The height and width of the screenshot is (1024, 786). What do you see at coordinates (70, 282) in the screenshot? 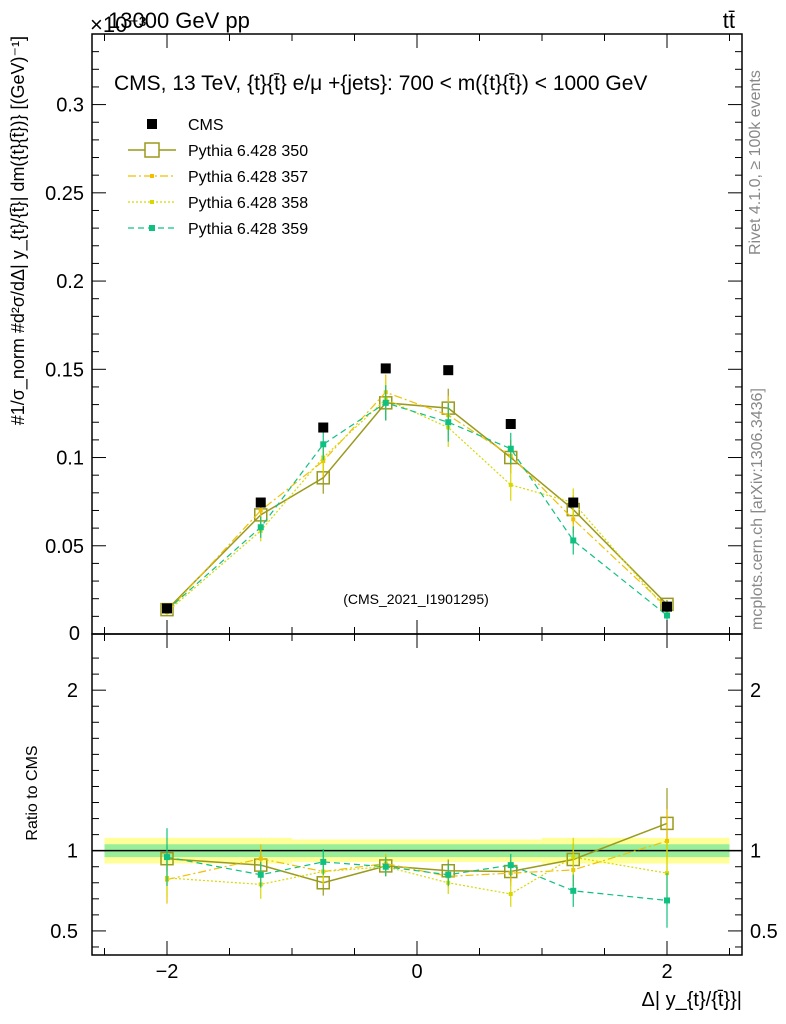
I see `y-tick-label: 0.2` at bounding box center [70, 282].